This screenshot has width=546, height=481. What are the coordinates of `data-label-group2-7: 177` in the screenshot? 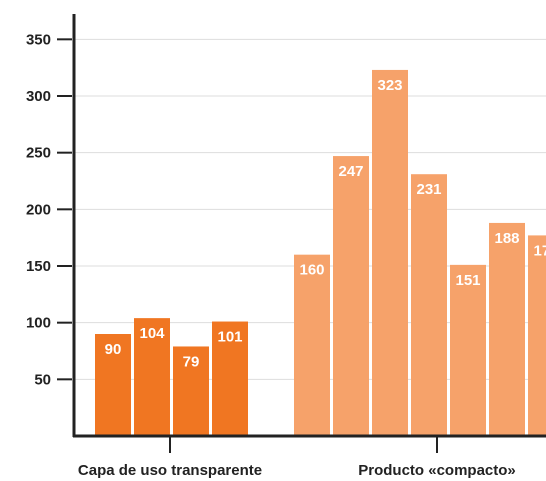 It's located at (539, 250).